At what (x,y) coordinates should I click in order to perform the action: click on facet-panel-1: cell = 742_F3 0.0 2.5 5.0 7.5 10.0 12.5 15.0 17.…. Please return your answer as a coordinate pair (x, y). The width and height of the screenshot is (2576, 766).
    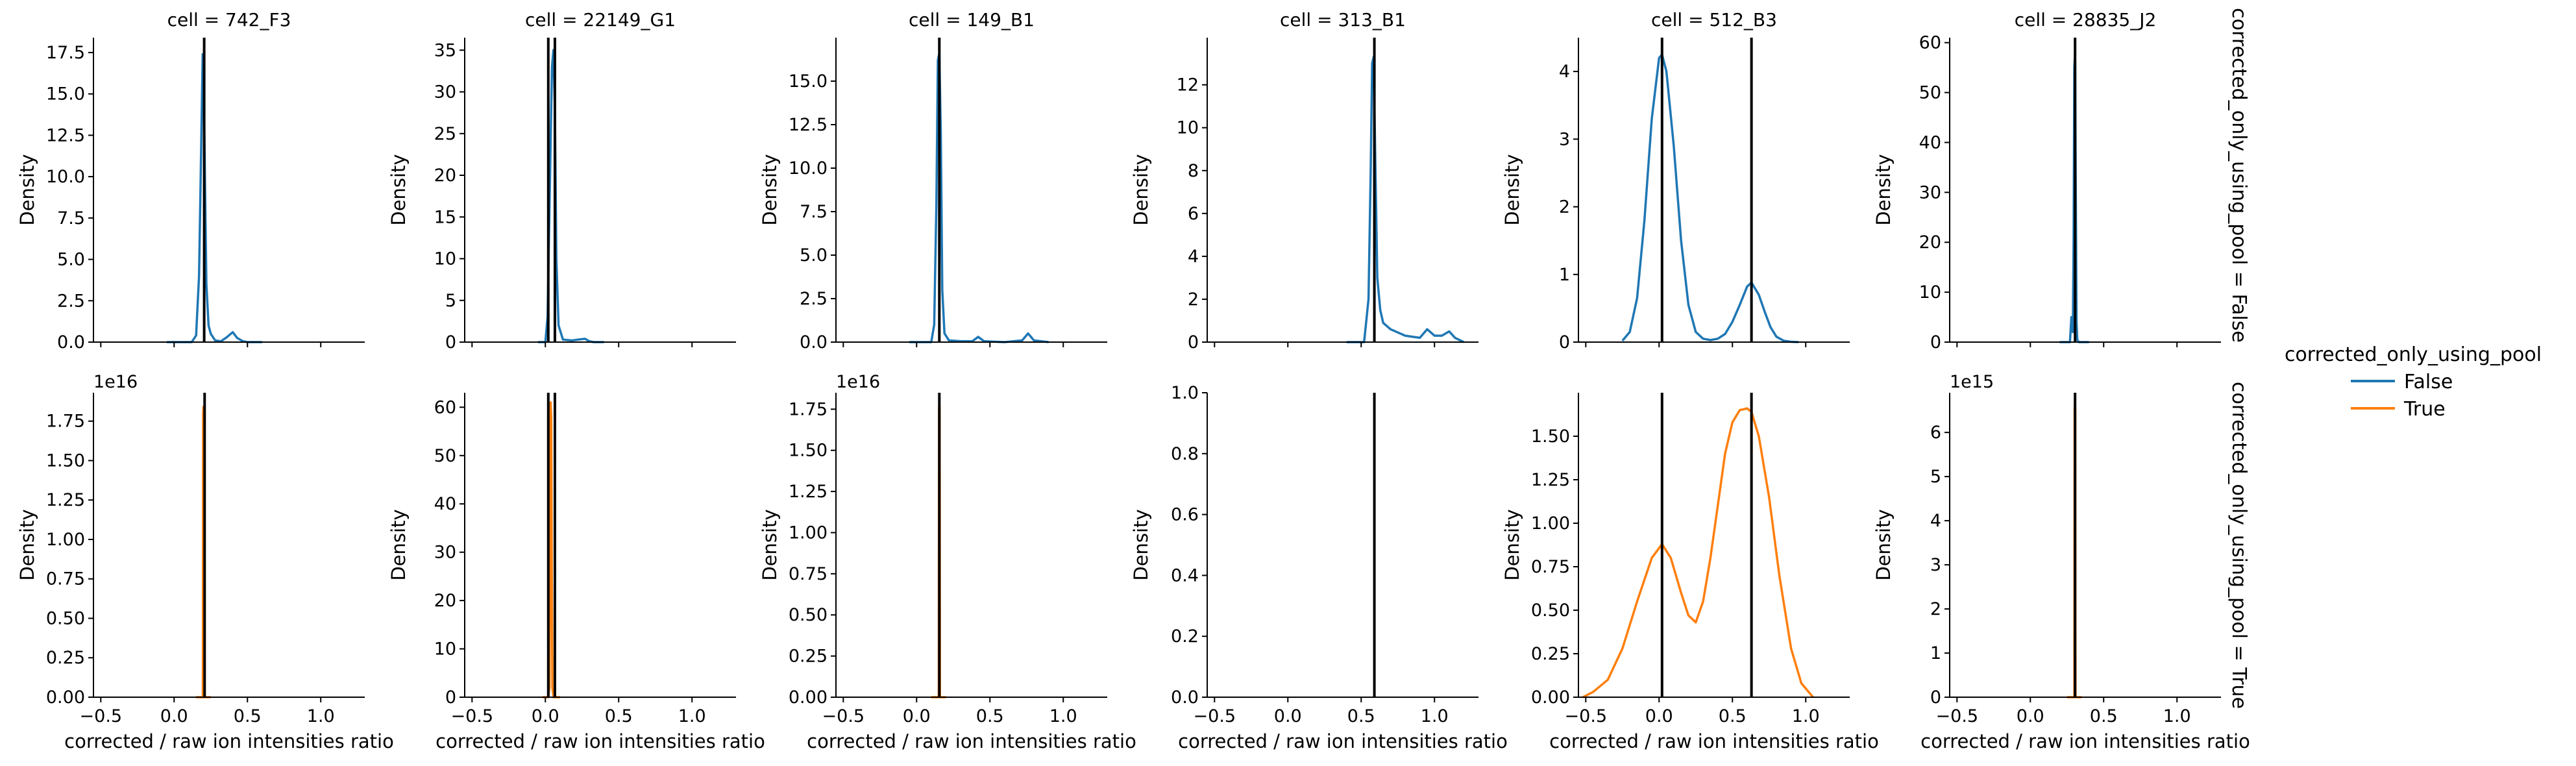
    Looking at the image, I should click on (190, 180).